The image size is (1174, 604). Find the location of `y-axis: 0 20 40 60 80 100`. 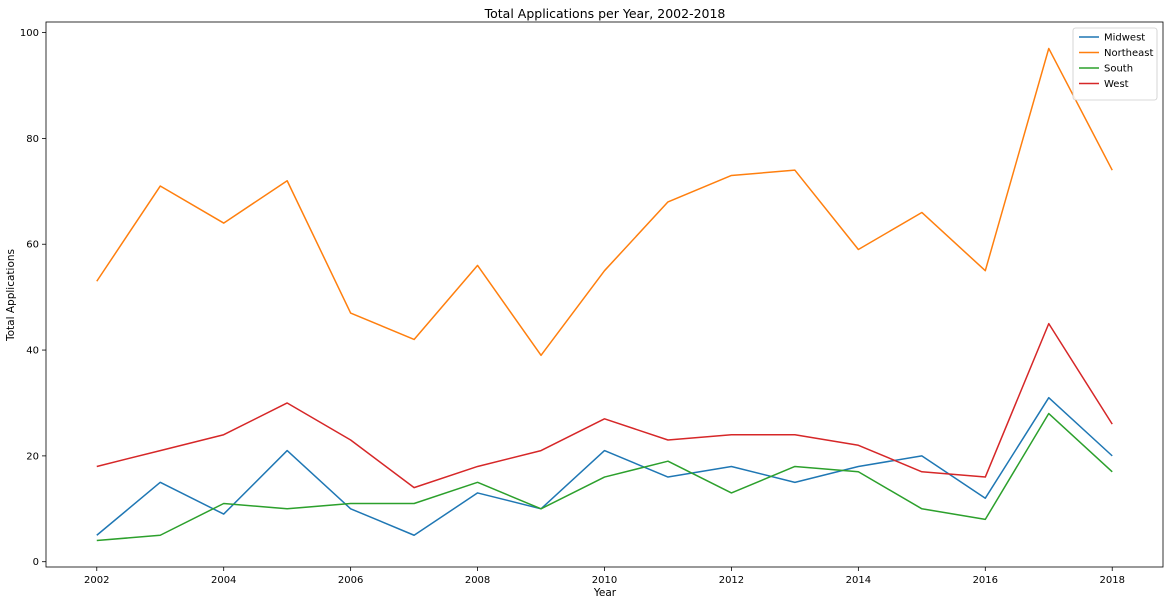

y-axis: 0 20 40 60 80 100 is located at coordinates (33, 298).